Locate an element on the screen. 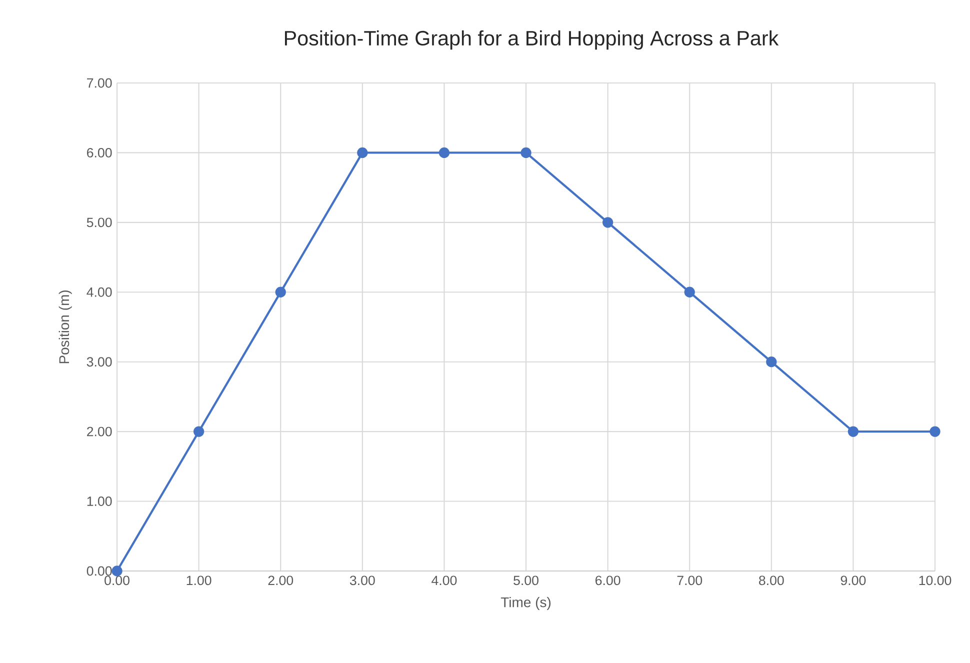 This screenshot has width=970, height=663. y-tick-label: 6.00 is located at coordinates (99, 153).